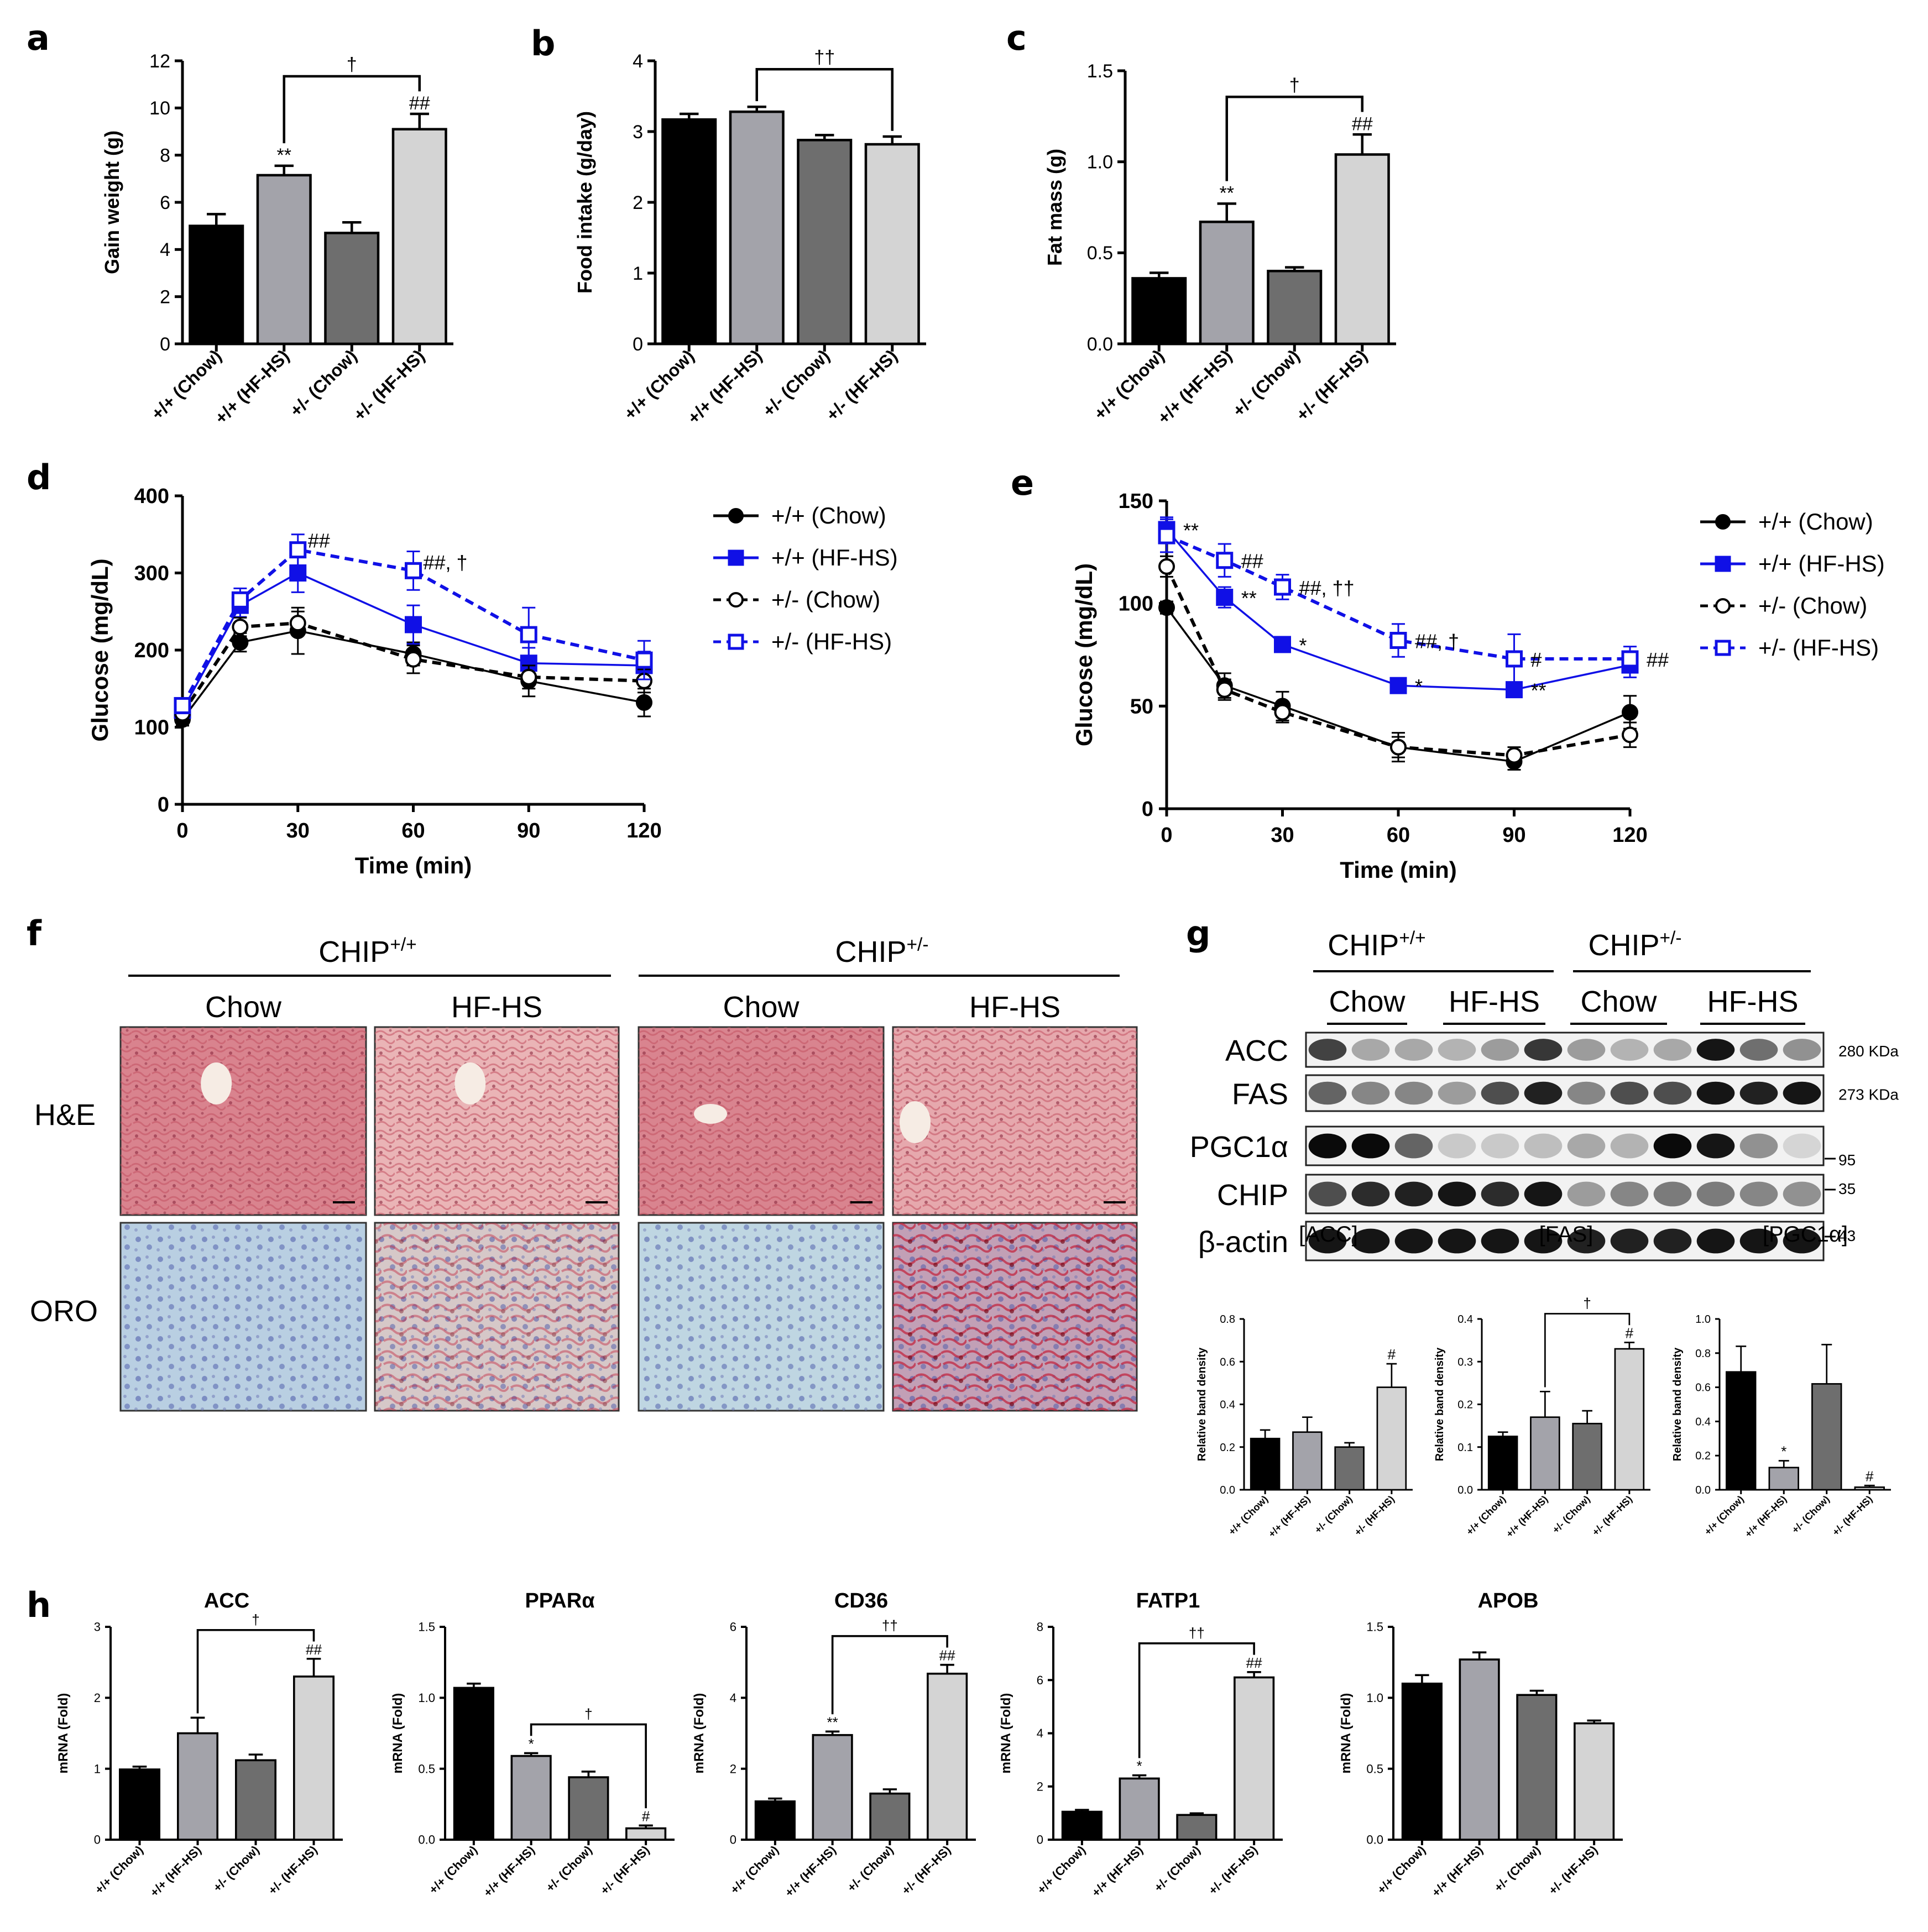  I want to click on x-tick-label: 90, so click(528, 830).